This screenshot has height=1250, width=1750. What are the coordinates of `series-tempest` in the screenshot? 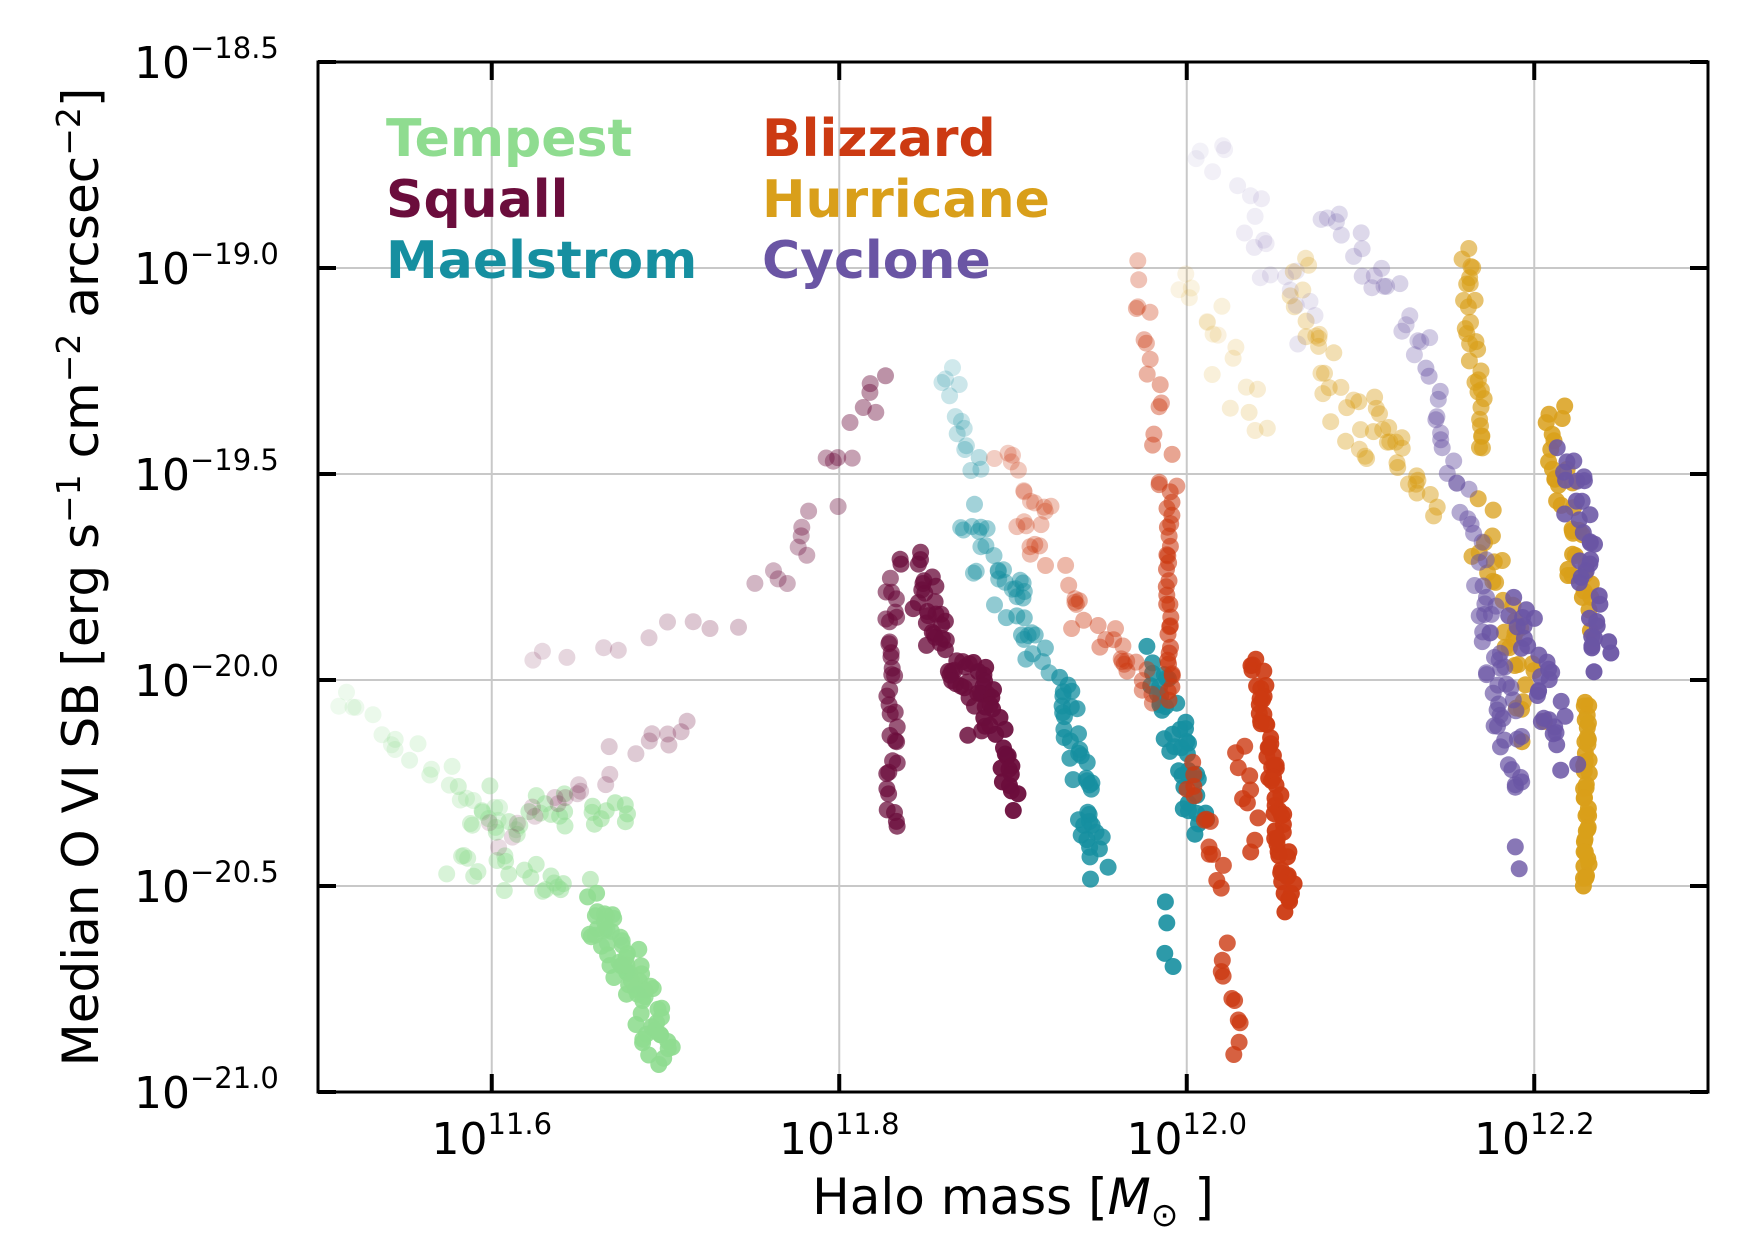 It's located at (505, 878).